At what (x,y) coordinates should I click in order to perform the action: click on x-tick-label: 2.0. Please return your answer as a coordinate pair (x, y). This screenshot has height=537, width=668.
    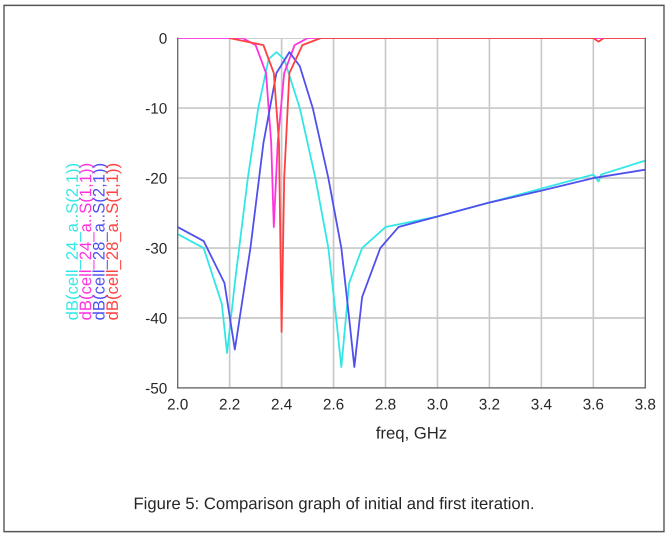
    Looking at the image, I should click on (178, 404).